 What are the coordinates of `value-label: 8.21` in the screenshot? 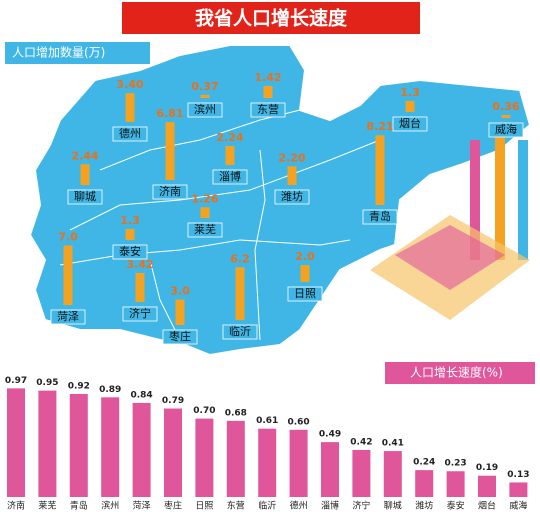 It's located at (379, 126).